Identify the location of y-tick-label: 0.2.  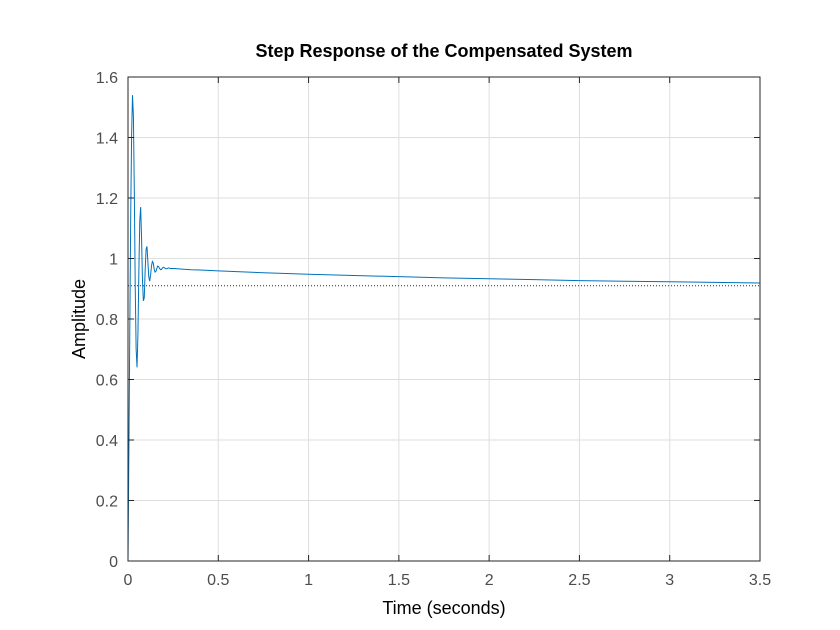
(107, 502).